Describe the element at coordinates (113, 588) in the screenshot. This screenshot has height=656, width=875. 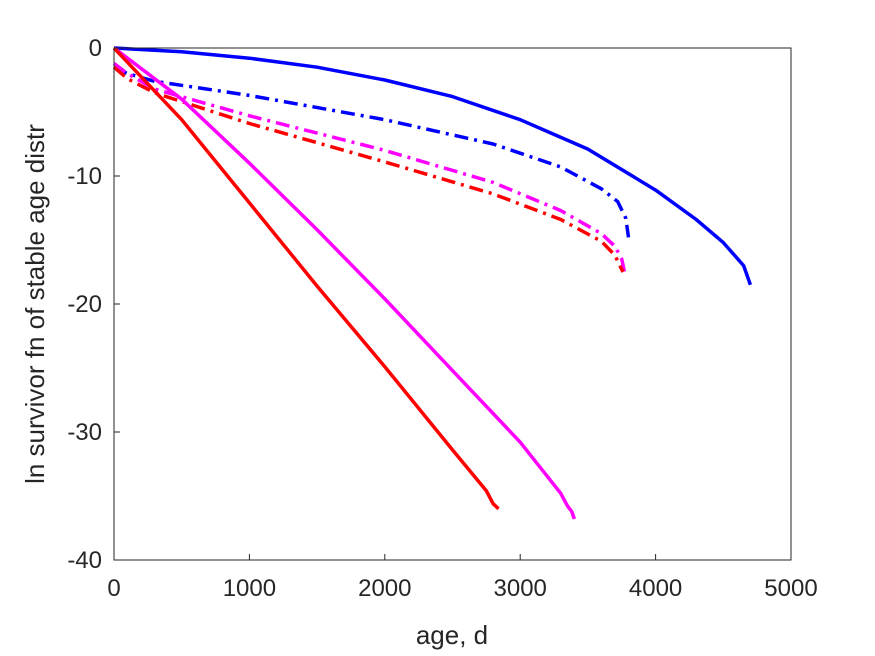
I see `x-tick-label: 0` at that location.